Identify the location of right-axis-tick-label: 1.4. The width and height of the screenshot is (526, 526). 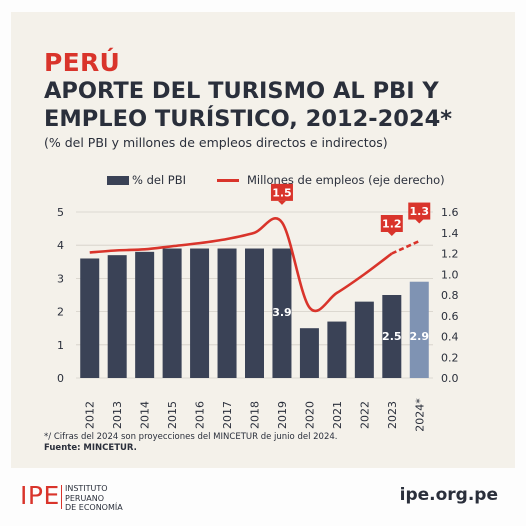
(450, 233).